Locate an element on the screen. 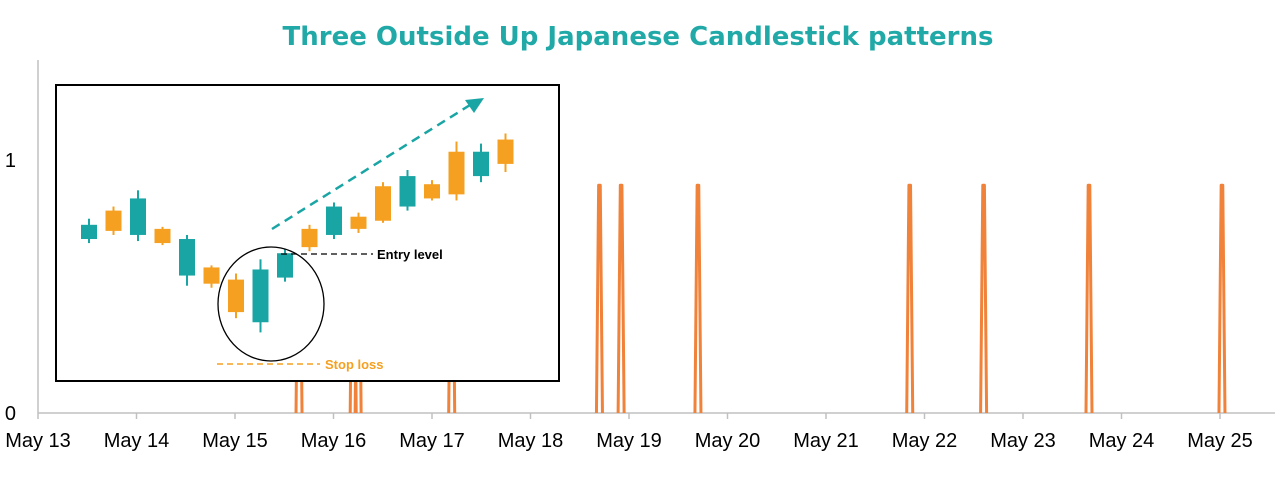 This screenshot has width=1280, height=489. x-tick-label: May 16 is located at coordinates (334, 441).